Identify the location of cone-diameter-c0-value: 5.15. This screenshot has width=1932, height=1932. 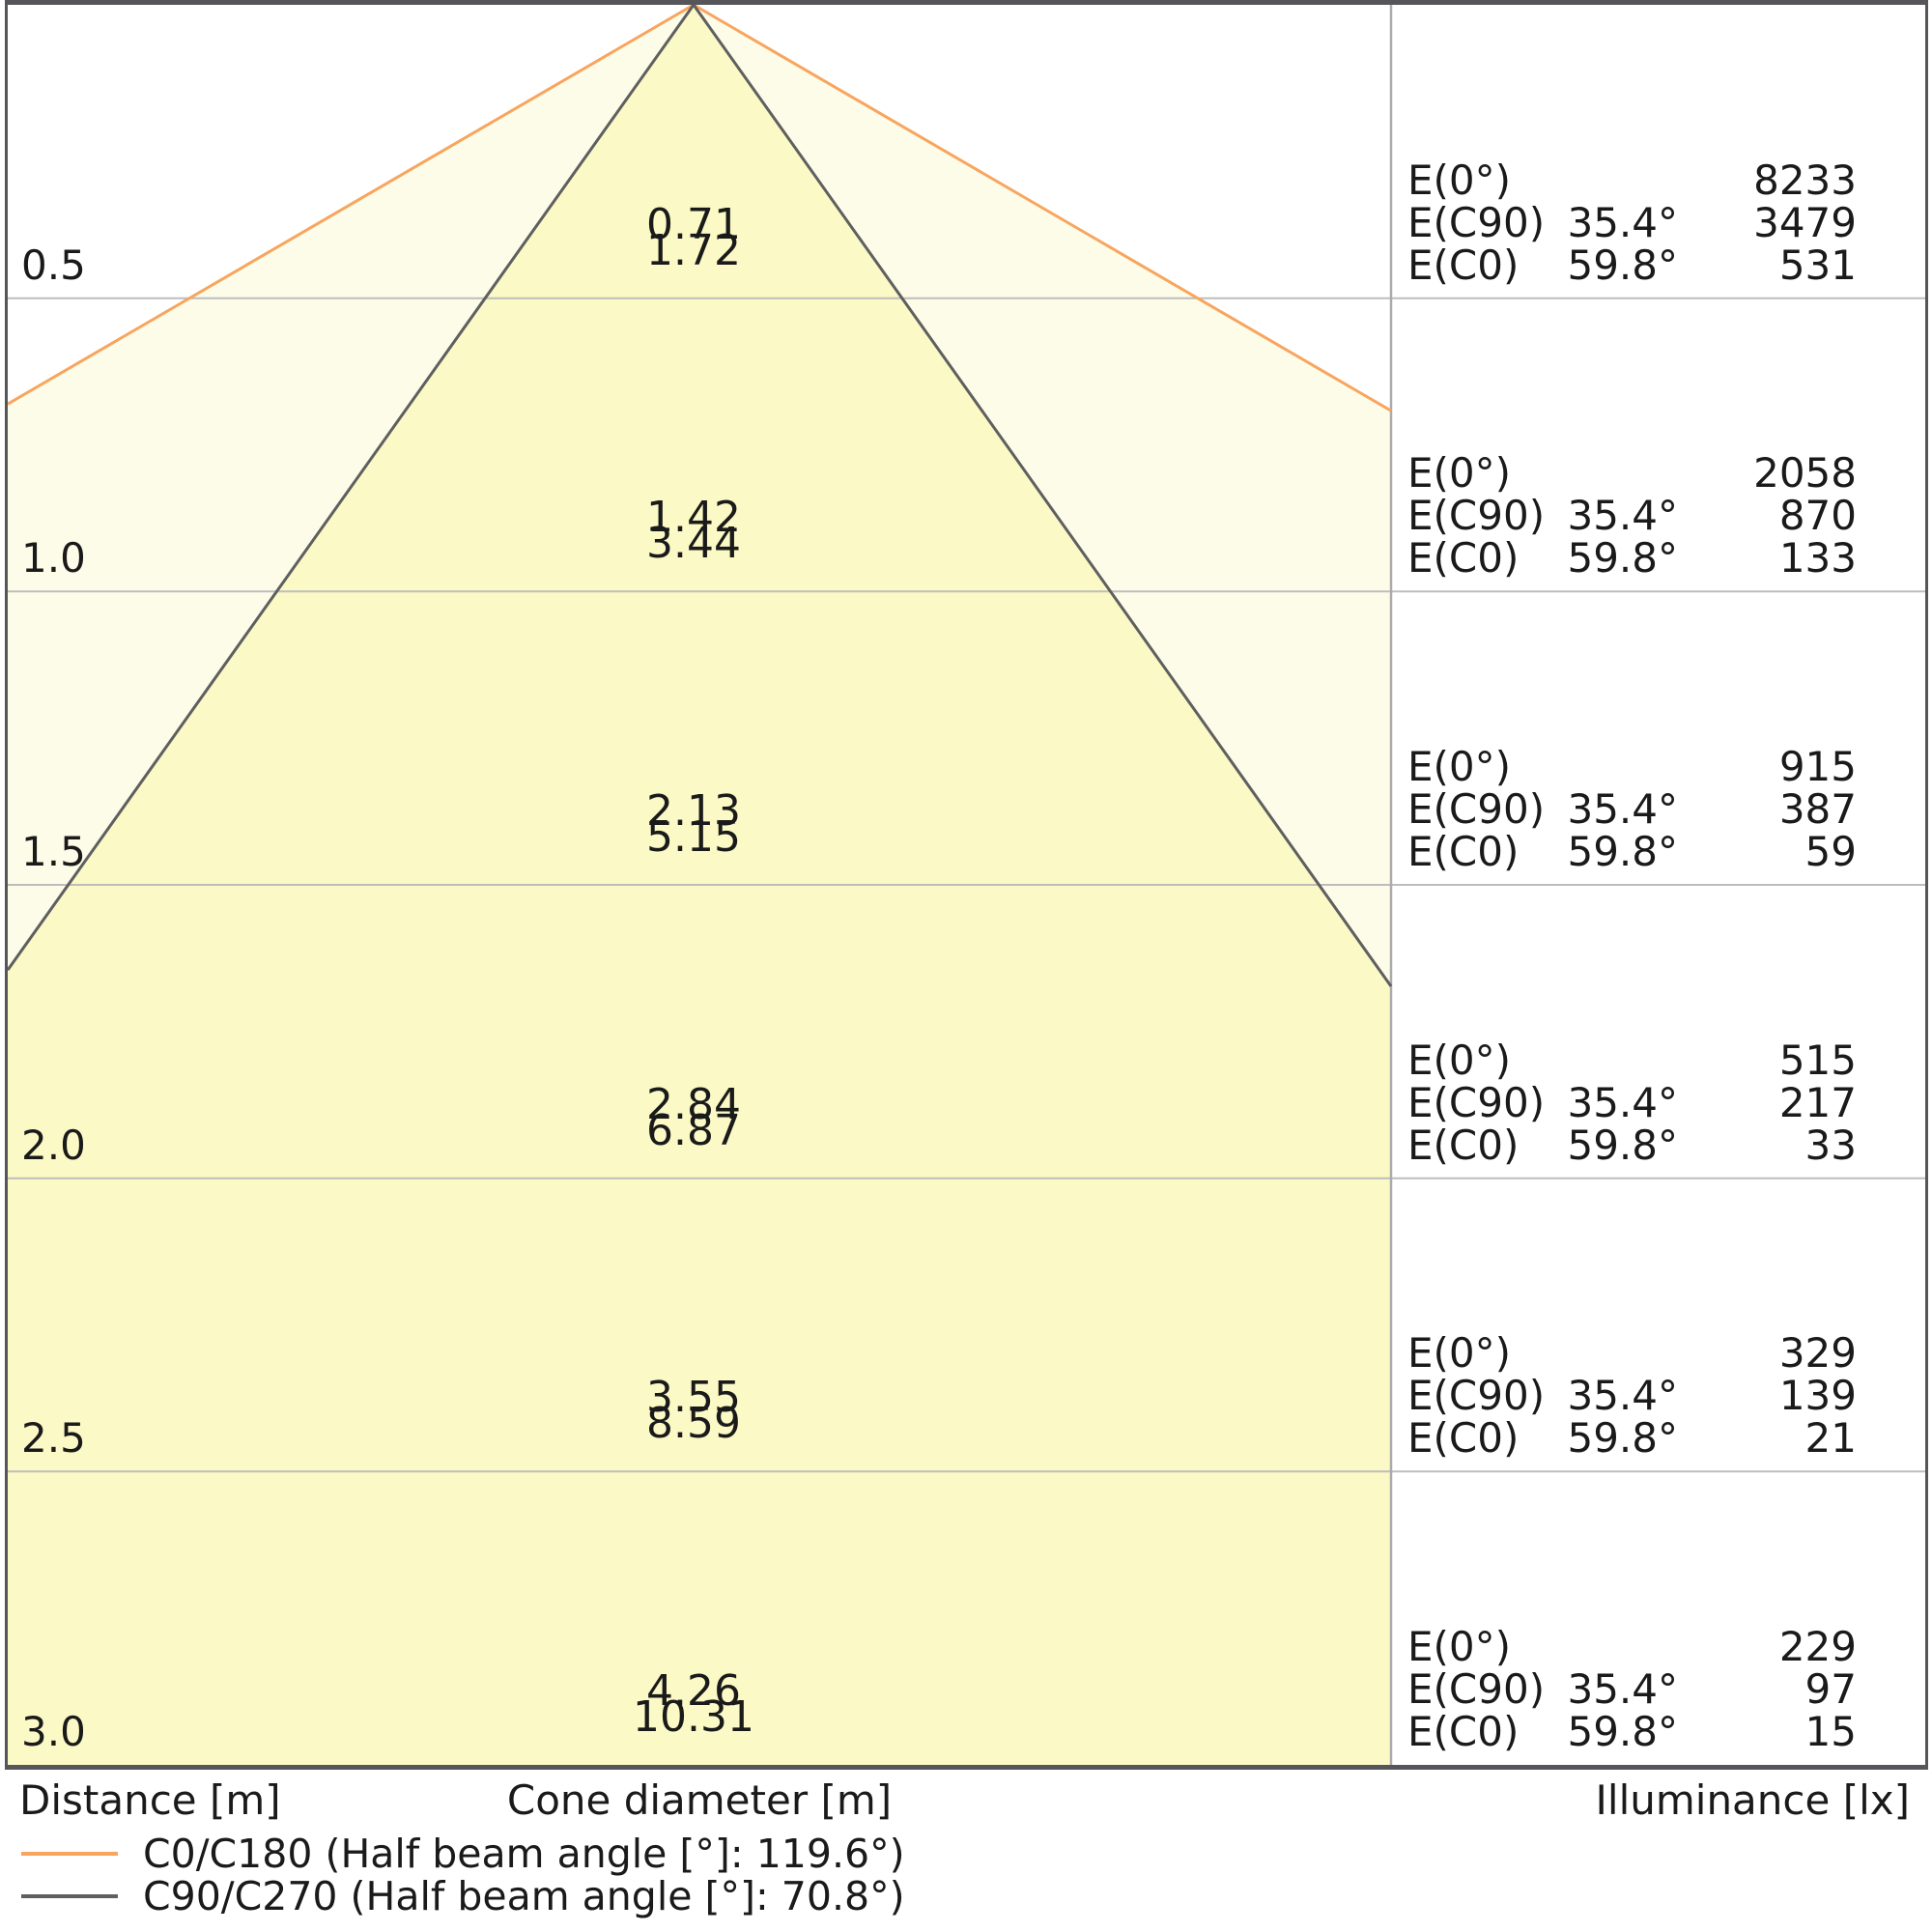
(693, 837).